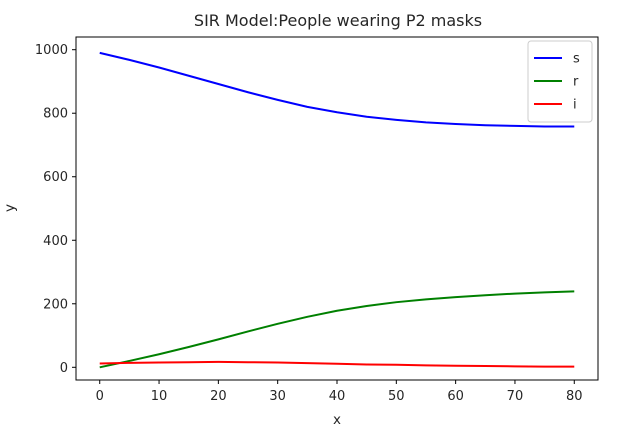  I want to click on x-tick-label: 40, so click(337, 396).